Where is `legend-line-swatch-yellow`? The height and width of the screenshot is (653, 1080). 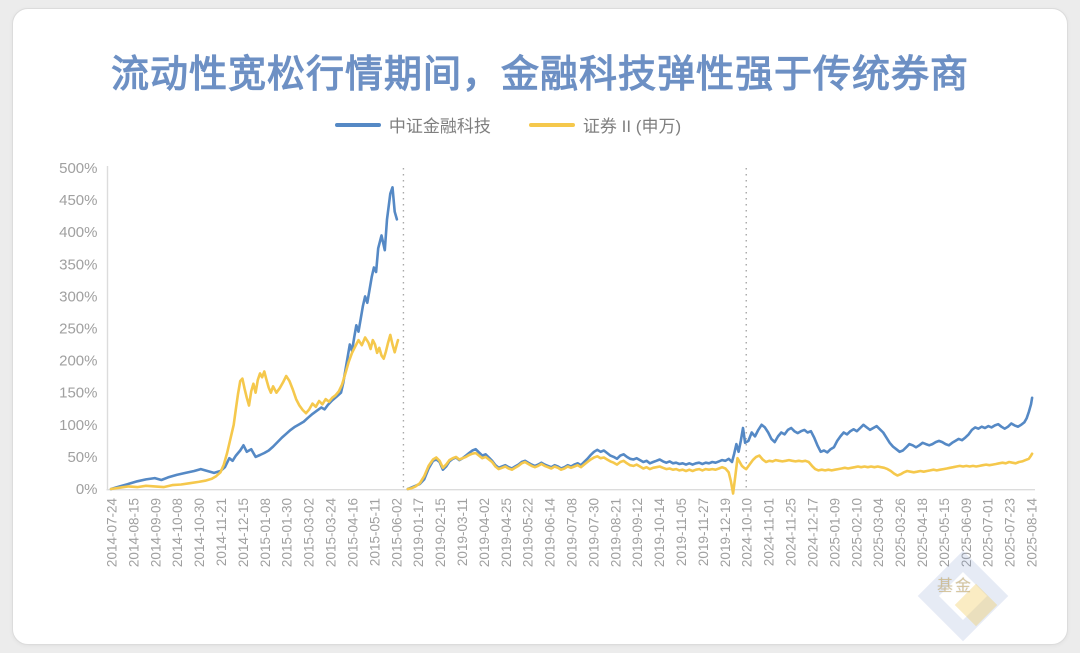 legend-line-swatch-yellow is located at coordinates (551, 124).